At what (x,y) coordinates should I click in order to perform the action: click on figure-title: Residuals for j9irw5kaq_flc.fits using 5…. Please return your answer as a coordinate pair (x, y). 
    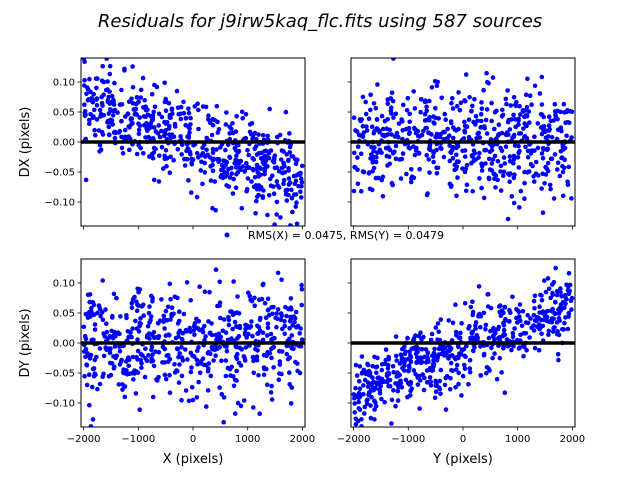
    Looking at the image, I should click on (320, 21).